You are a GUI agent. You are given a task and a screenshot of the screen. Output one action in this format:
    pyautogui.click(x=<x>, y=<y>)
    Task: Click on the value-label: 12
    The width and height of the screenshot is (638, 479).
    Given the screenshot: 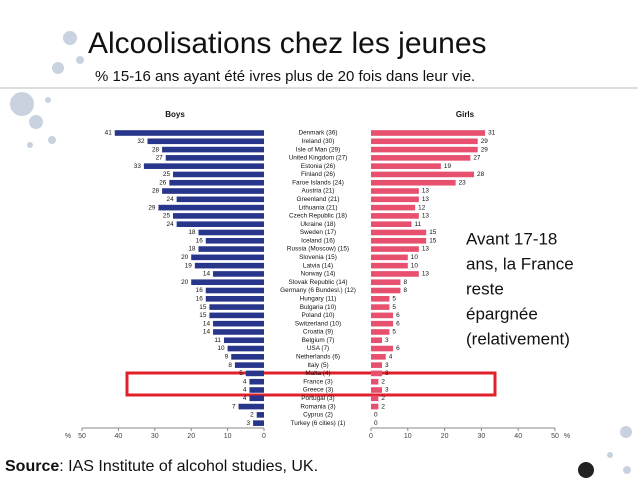 What is the action you would take?
    pyautogui.click(x=422, y=207)
    